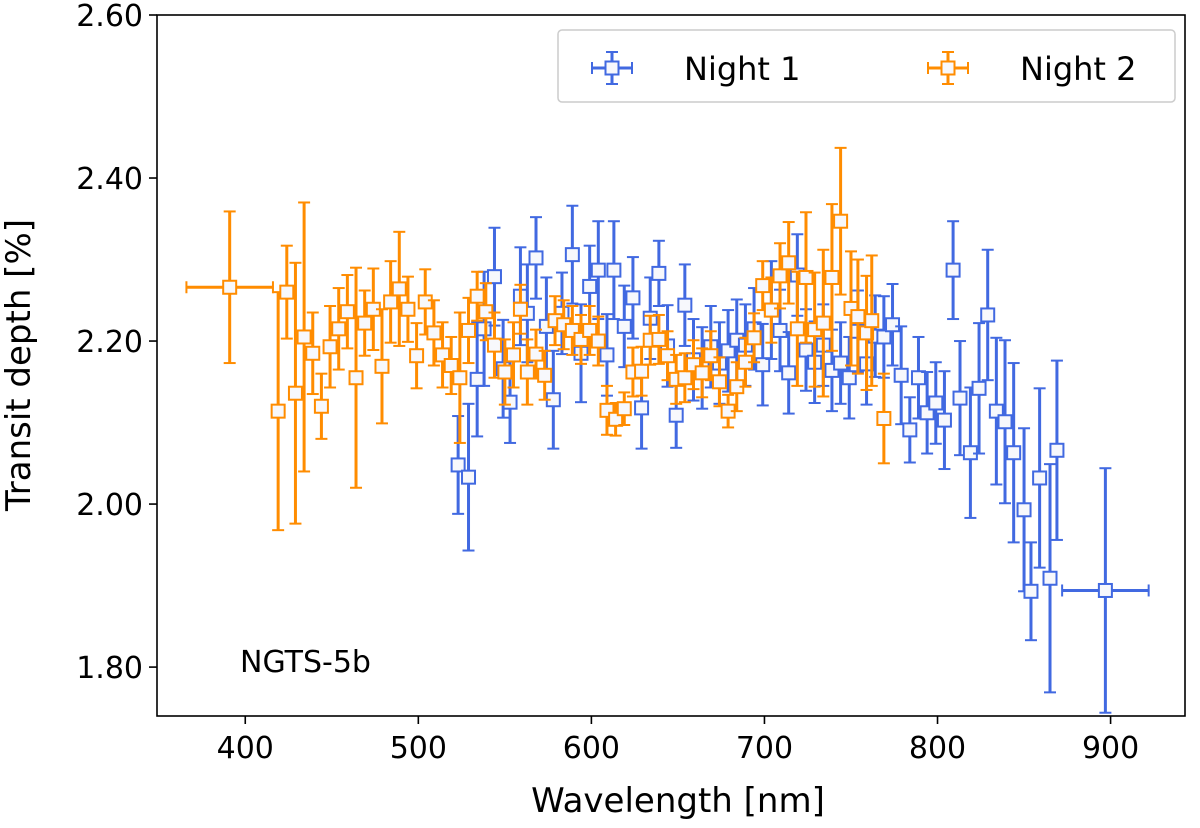 The height and width of the screenshot is (828, 1200). Describe the element at coordinates (418, 748) in the screenshot. I see `x-tick-label: 500` at that location.